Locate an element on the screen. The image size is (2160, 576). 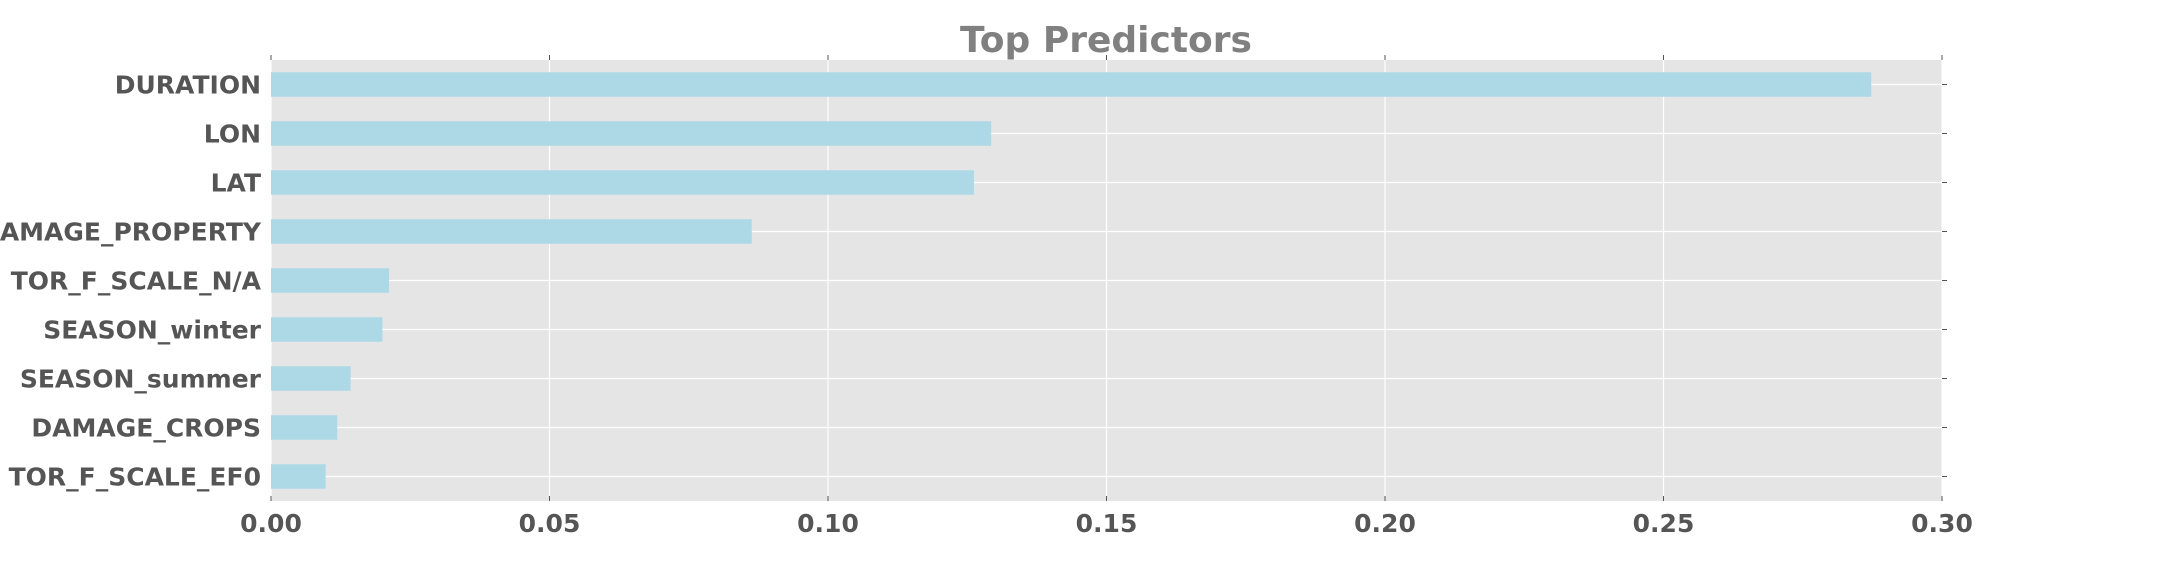
x-tick-label: 0.15 is located at coordinates (1107, 523).